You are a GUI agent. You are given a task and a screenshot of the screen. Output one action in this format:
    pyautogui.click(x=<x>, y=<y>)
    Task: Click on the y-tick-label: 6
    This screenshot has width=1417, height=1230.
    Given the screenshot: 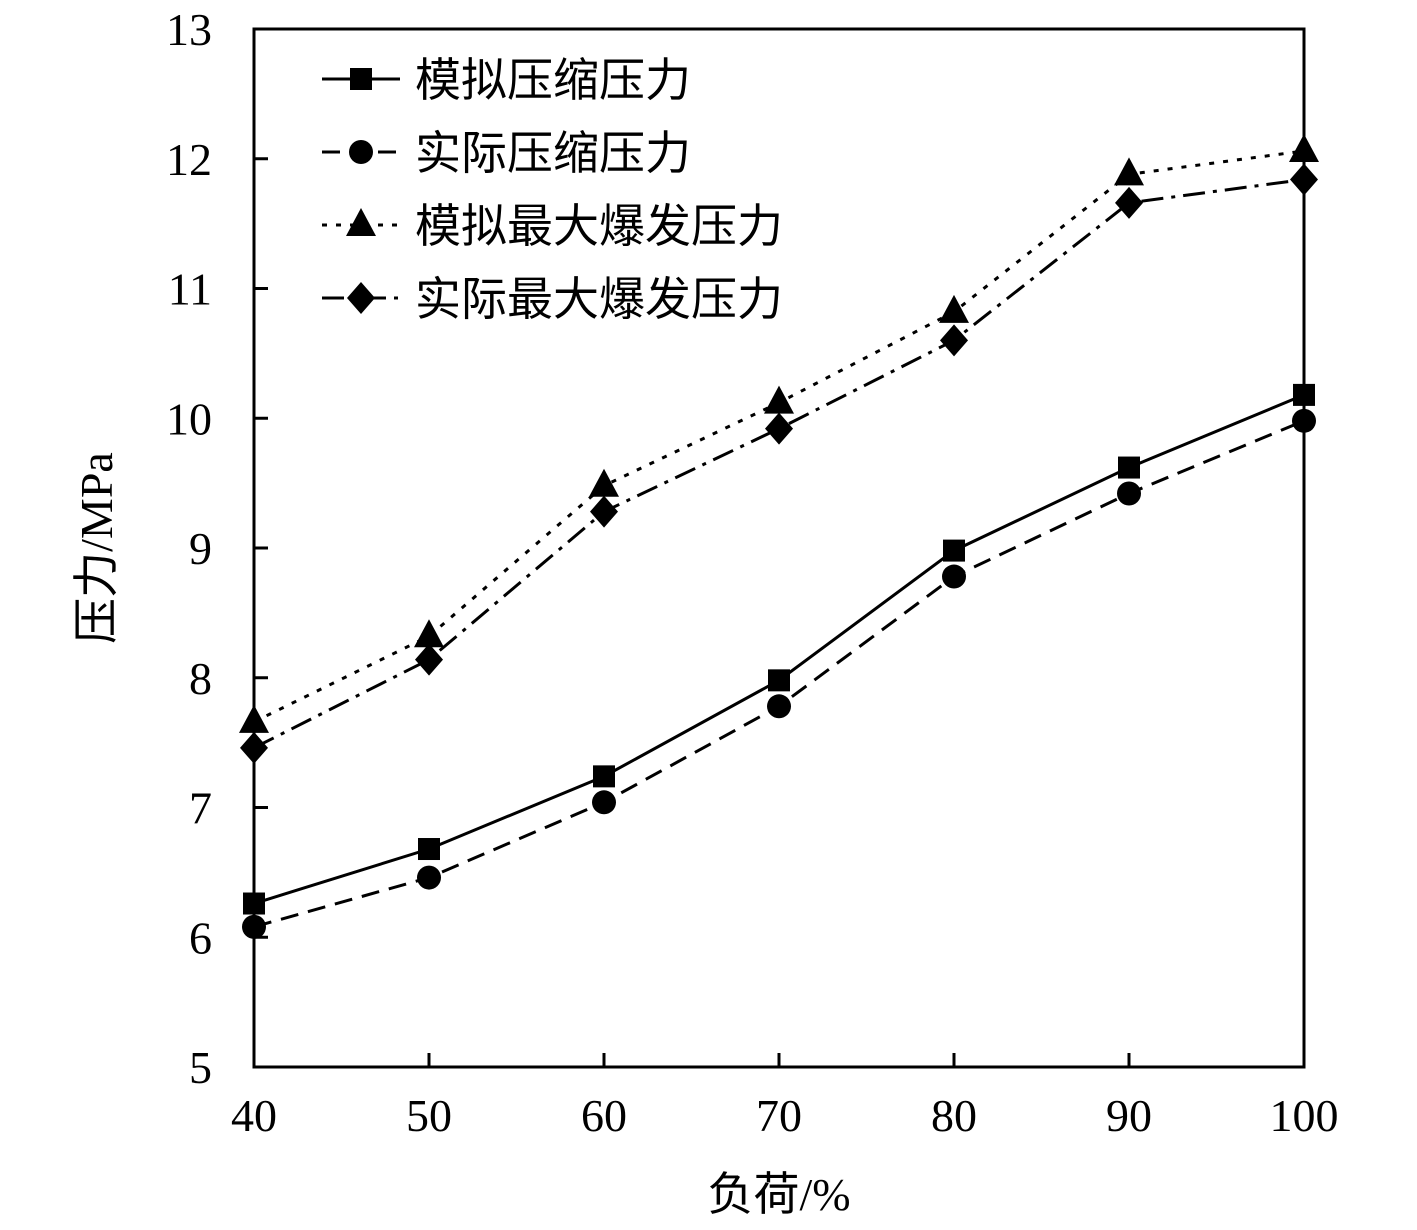 What is the action you would take?
    pyautogui.click(x=200, y=937)
    